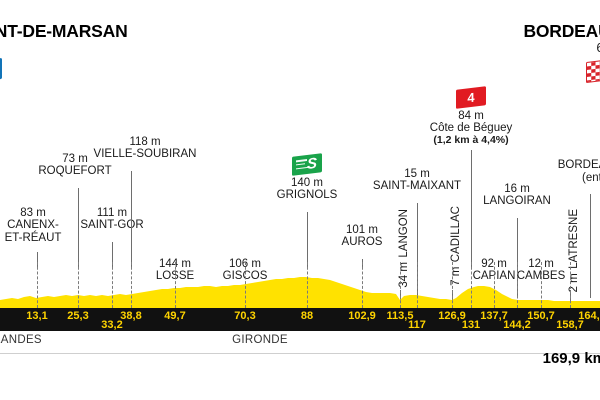 The height and width of the screenshot is (400, 600). I want to click on point-label-roquefort: 73 m ROQUEFORT, so click(74, 165).